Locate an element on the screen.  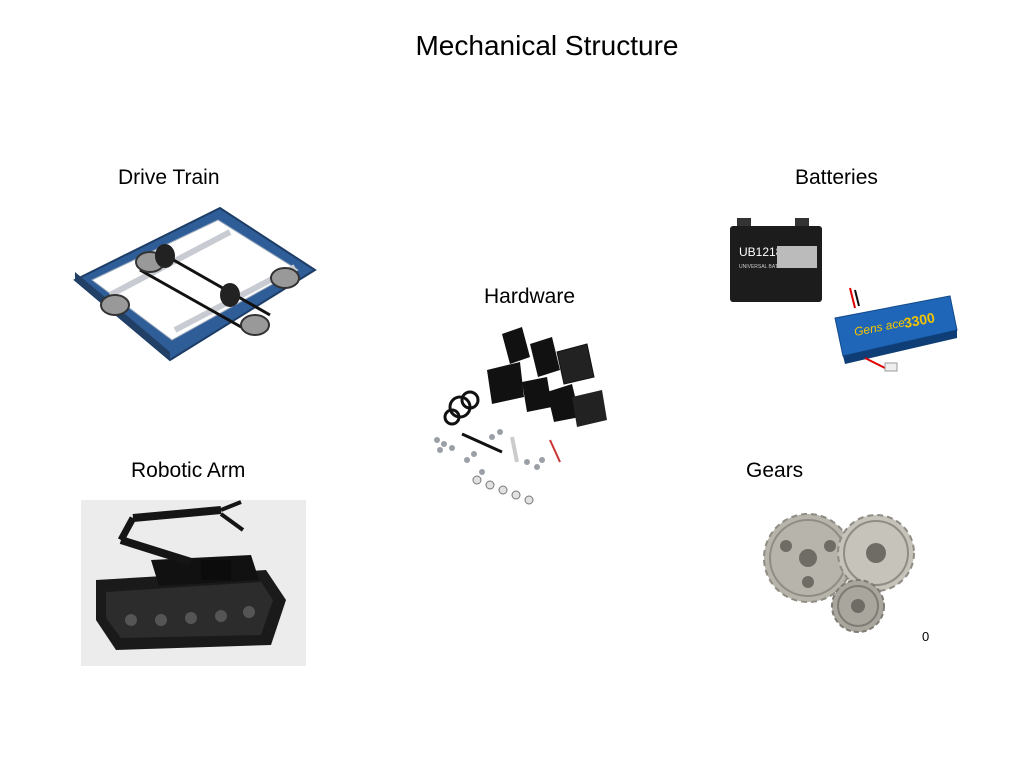
hardware-image is located at coordinates (522, 417).